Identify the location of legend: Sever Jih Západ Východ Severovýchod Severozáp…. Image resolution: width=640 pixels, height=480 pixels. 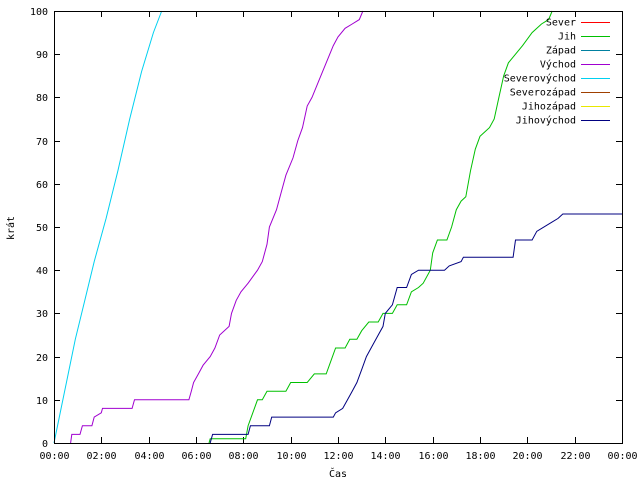
(557, 72).